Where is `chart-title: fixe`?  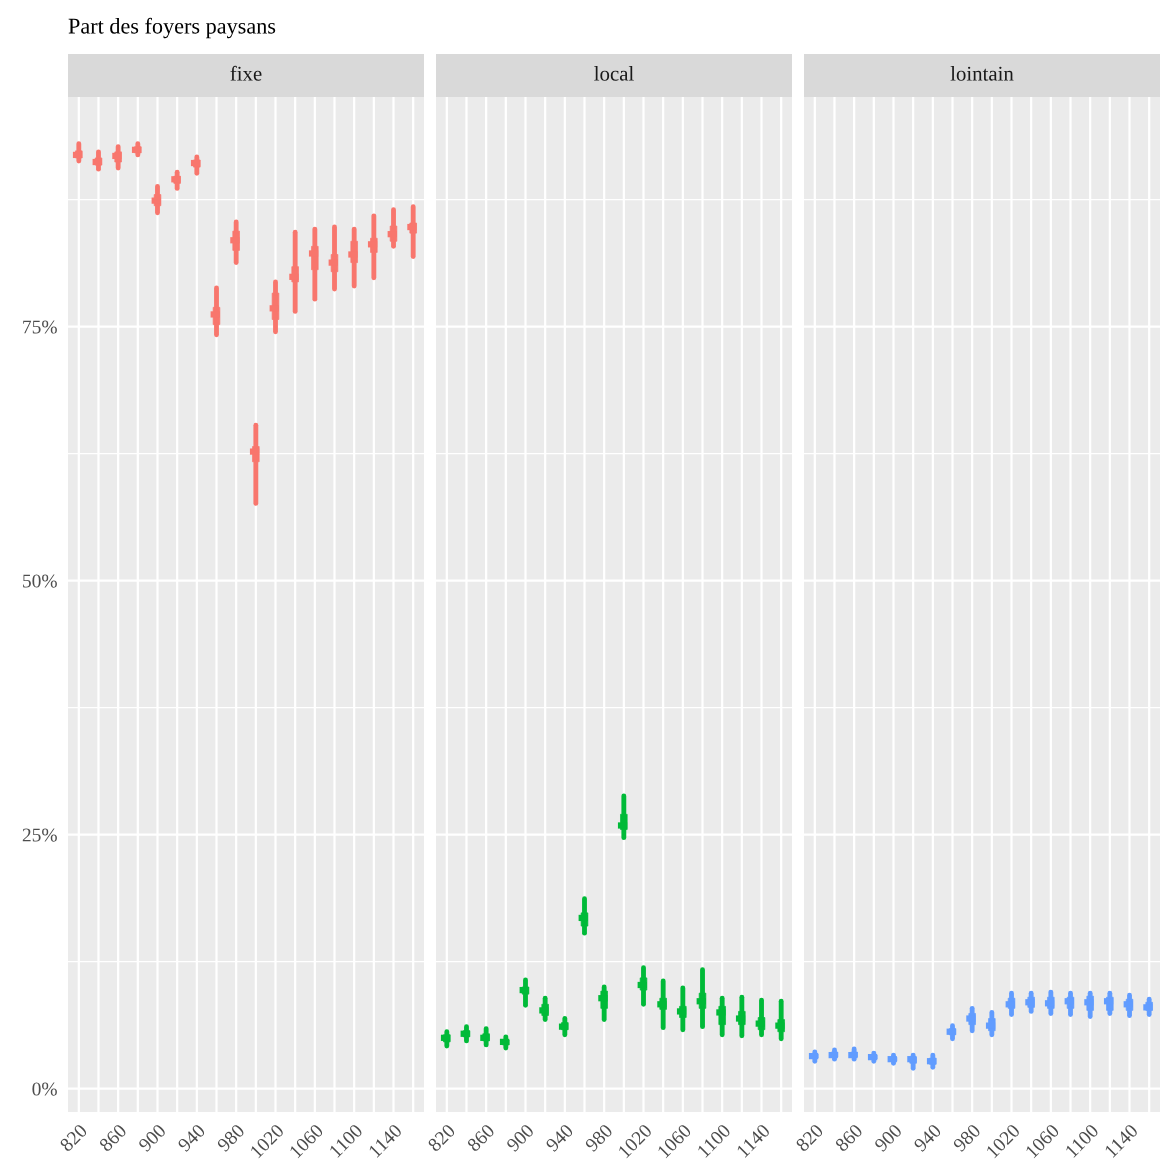 chart-title: fixe is located at coordinates (246, 73).